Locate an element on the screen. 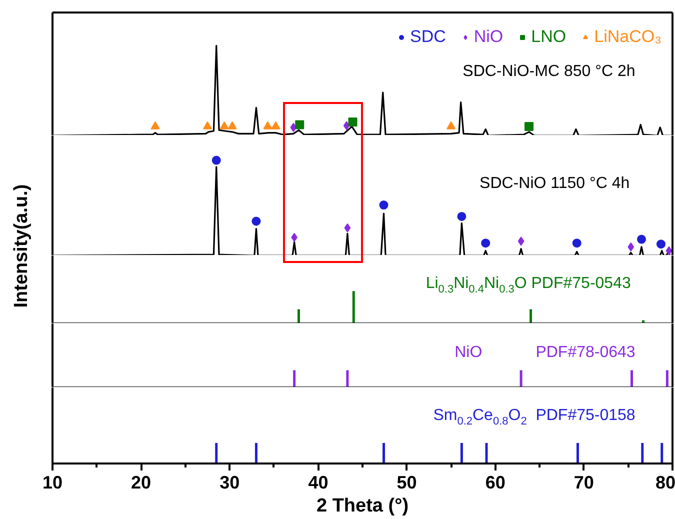  x-tick-label: 80 is located at coordinates (665, 482).